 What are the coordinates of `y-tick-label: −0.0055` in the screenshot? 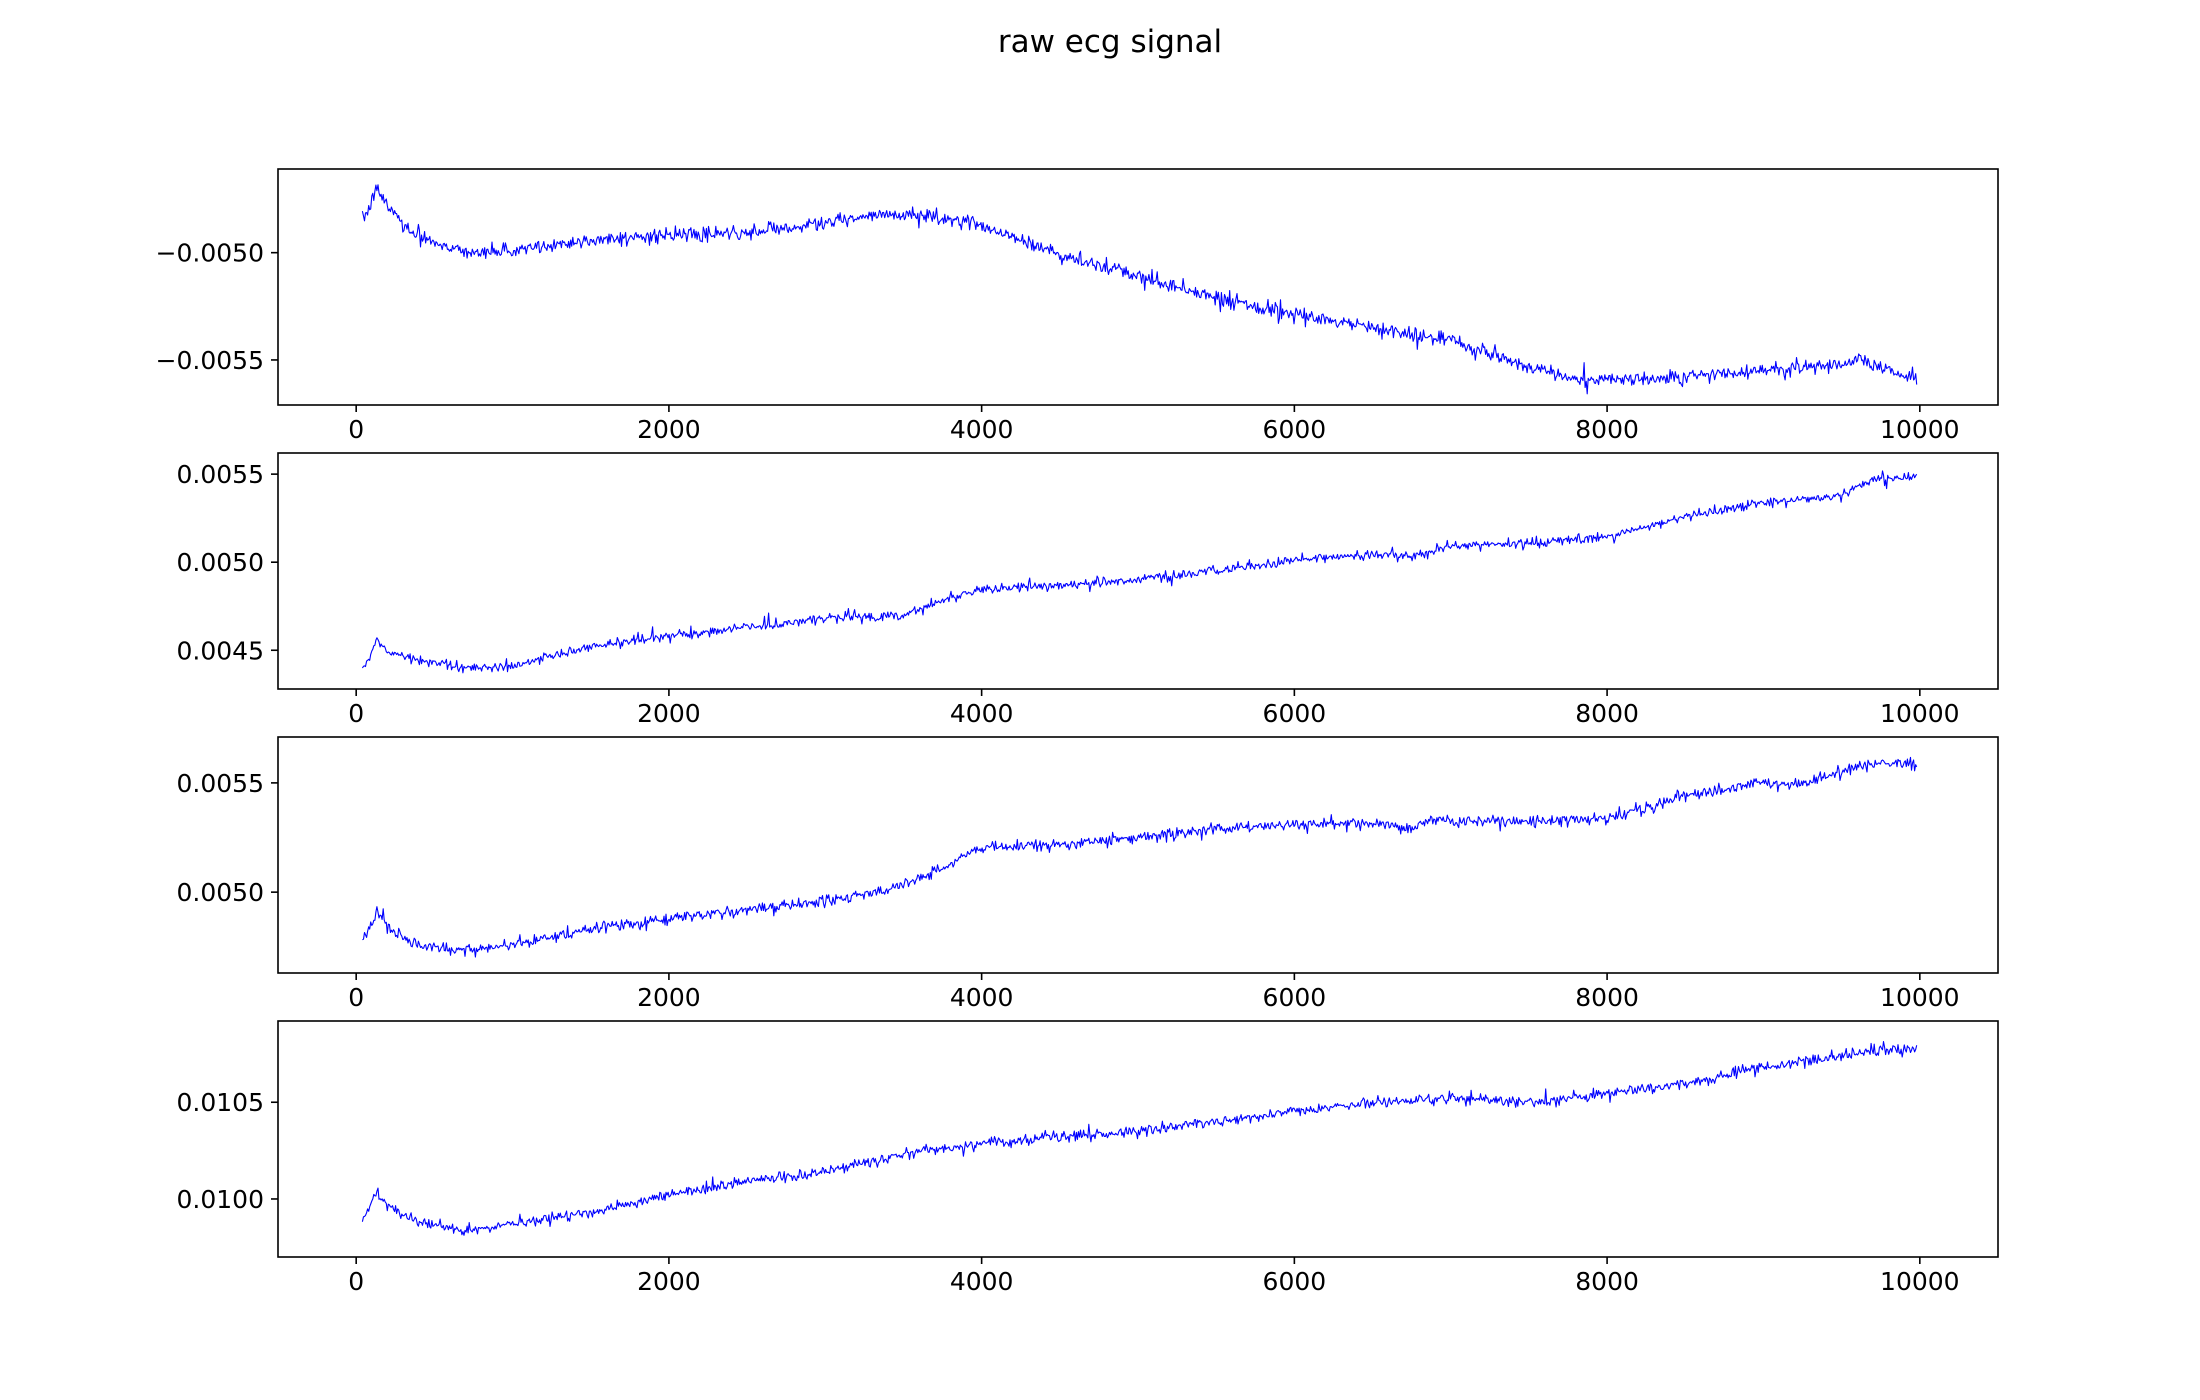 It's located at (210, 360).